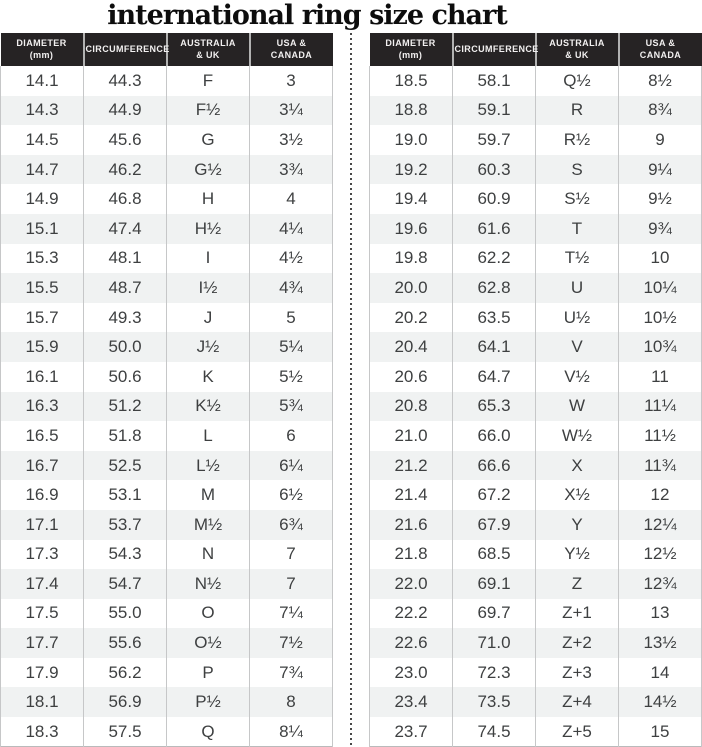 This screenshot has width=702, height=747. I want to click on cell: 5, so click(291, 317).